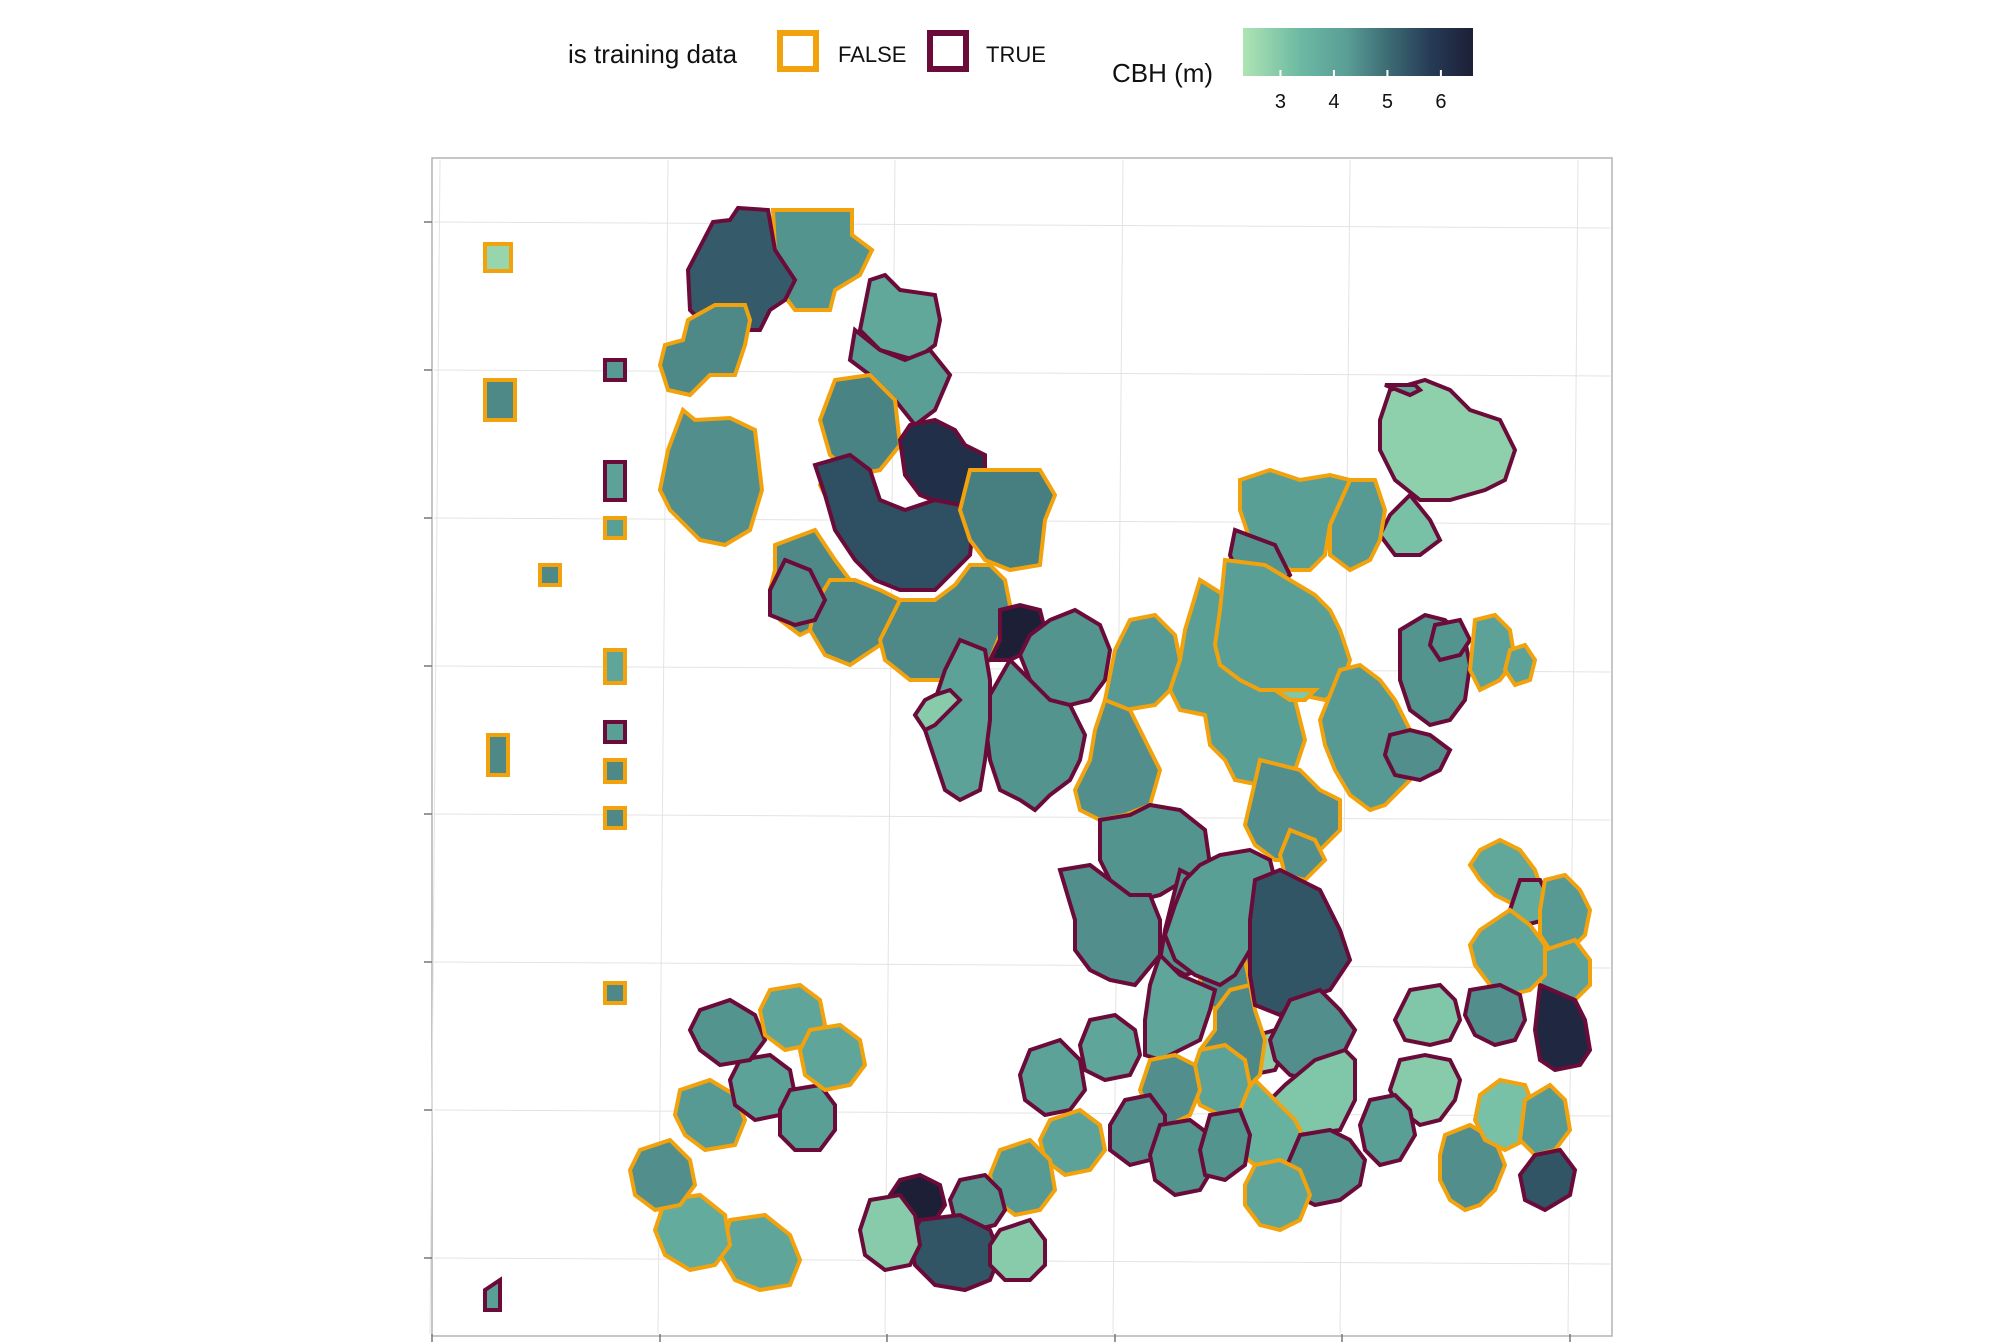  What do you see at coordinates (1016, 54) in the screenshot?
I see `legend-true-label: TRUE` at bounding box center [1016, 54].